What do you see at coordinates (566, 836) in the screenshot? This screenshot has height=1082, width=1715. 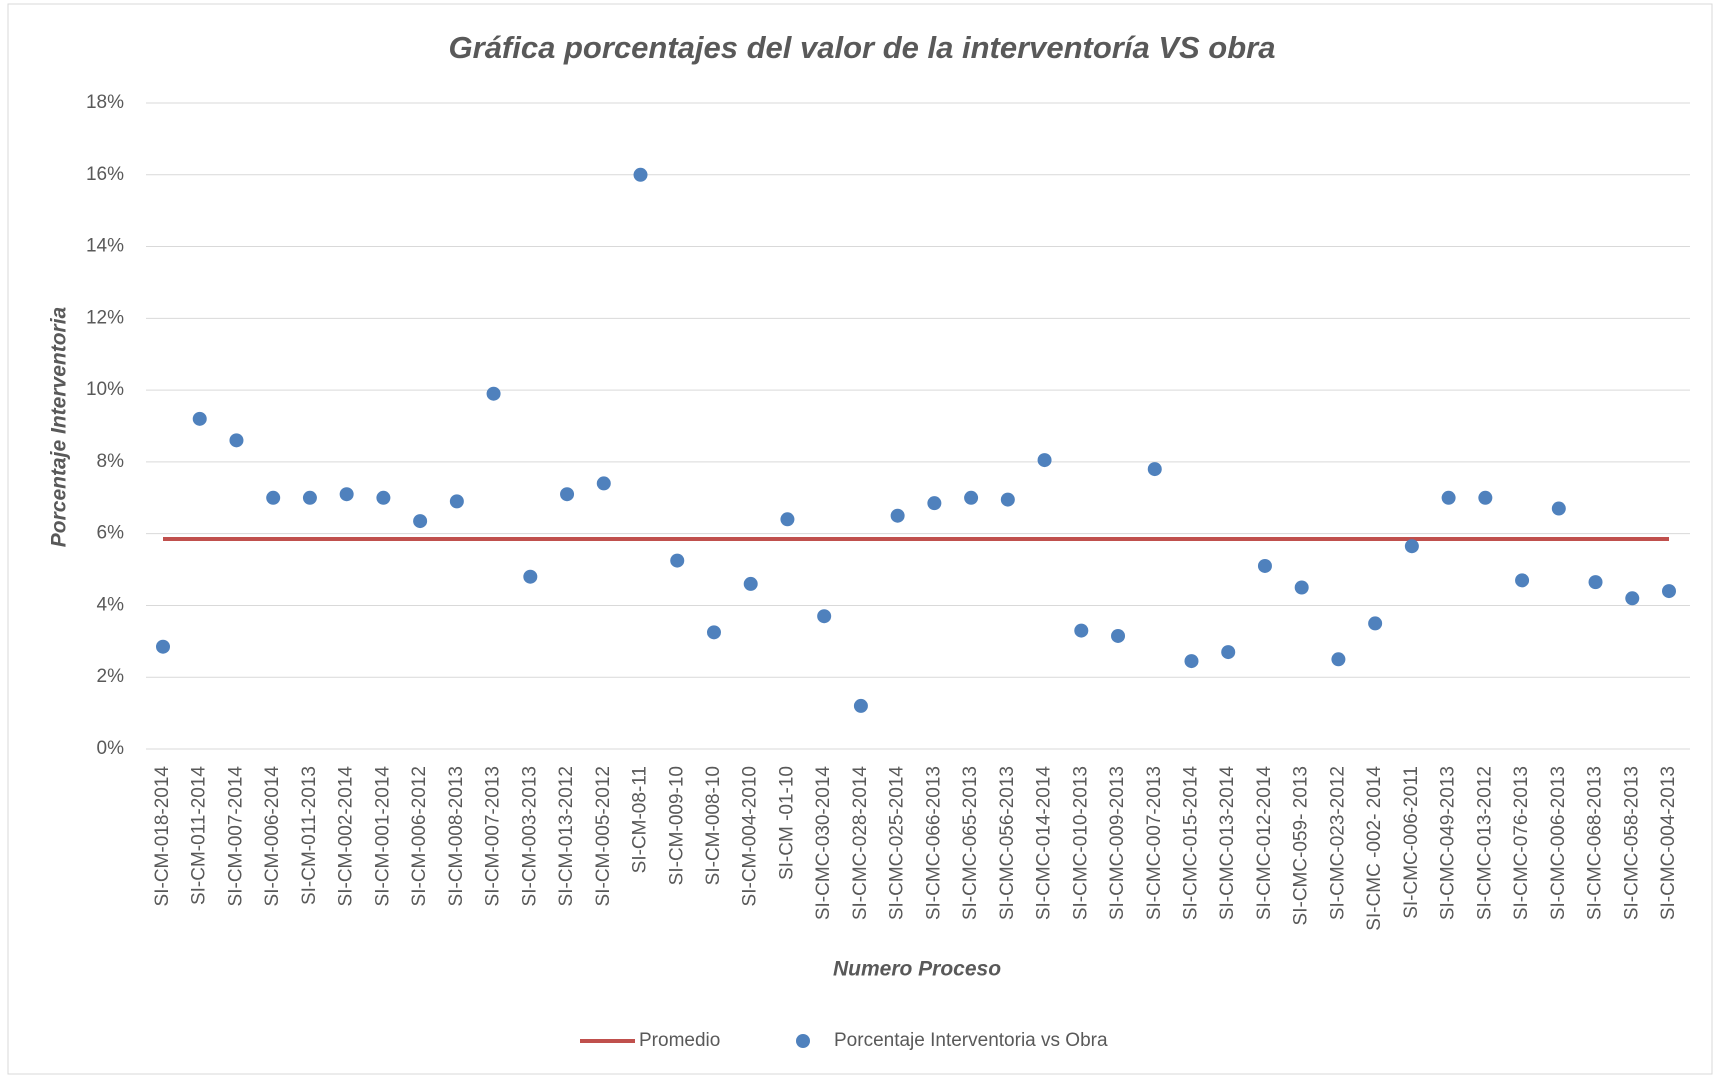 I see `x-tick-label: SI-CM-013-2012` at bounding box center [566, 836].